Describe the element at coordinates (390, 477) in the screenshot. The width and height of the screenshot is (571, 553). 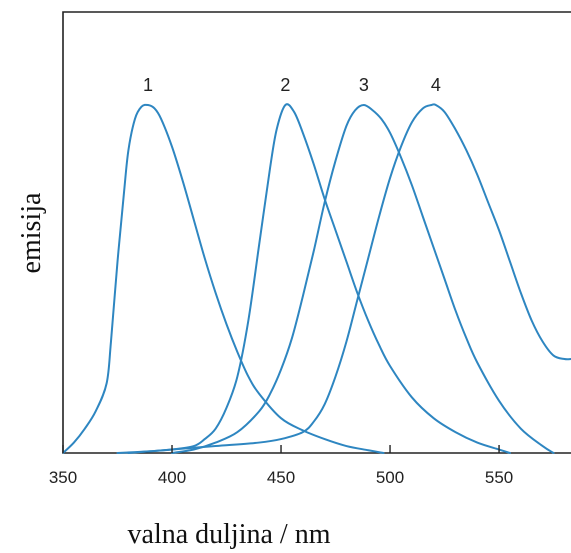
I see `x-tick-label: 500` at that location.